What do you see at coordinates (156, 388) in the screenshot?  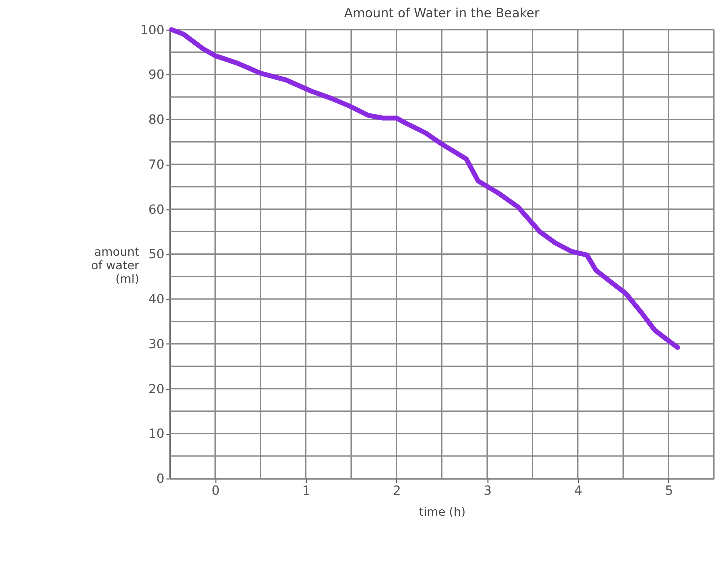 I see `y-tick-label: 20` at bounding box center [156, 388].